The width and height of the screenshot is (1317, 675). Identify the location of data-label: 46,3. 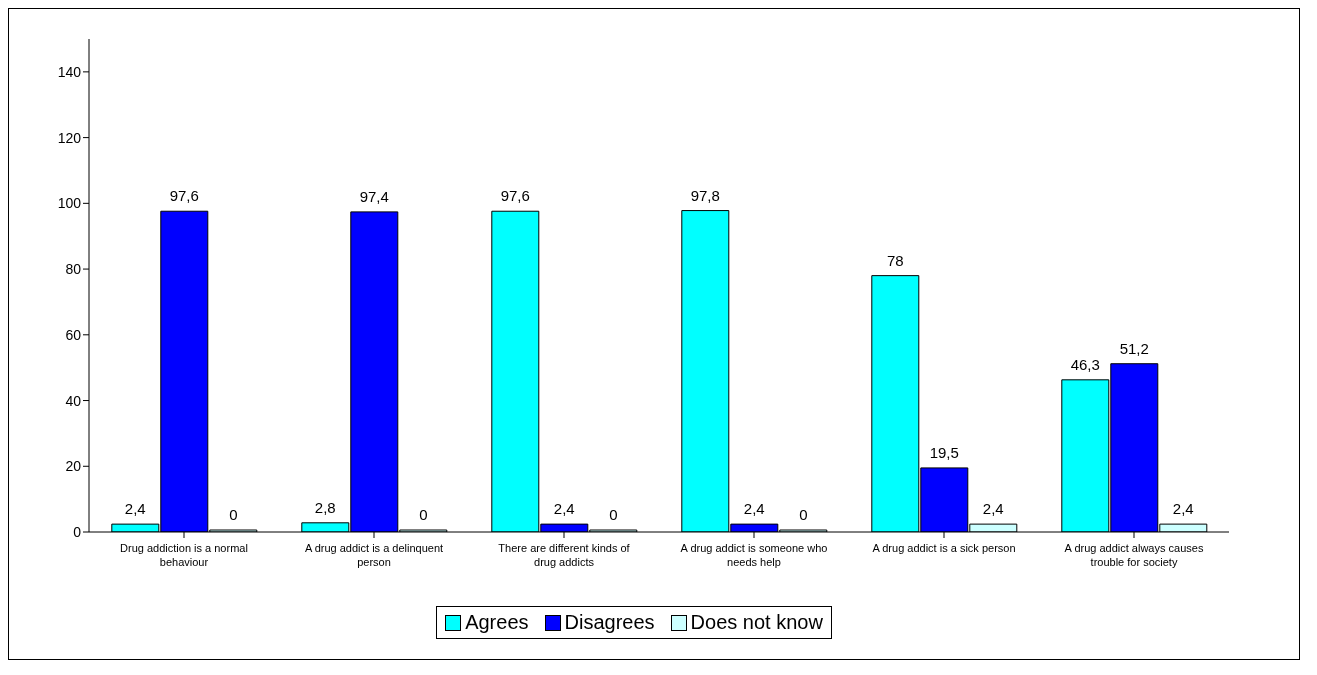
(1085, 364).